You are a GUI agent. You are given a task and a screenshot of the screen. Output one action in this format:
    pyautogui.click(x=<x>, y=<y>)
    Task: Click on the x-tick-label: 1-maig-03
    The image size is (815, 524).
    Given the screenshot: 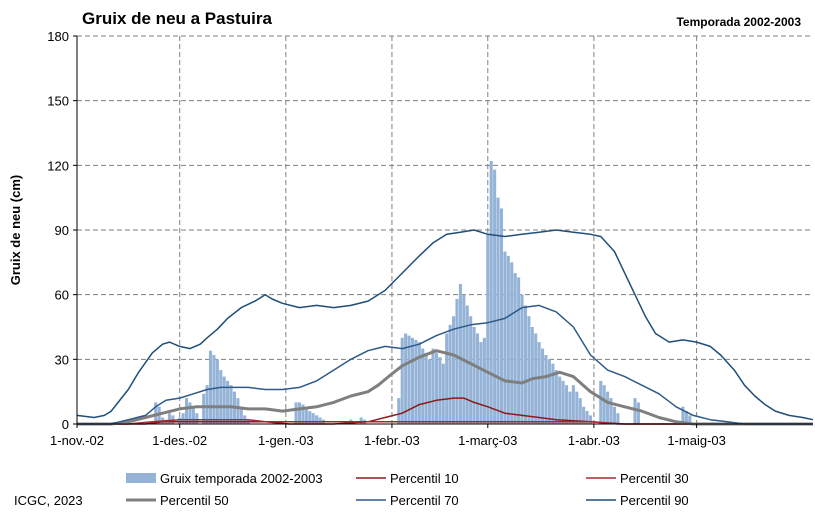 What is the action you would take?
    pyautogui.click(x=696, y=440)
    